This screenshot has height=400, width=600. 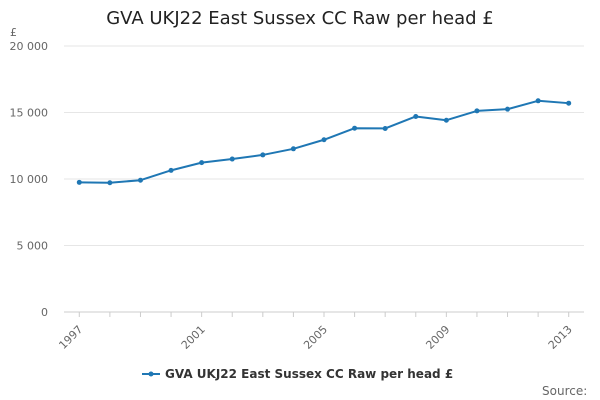 I want to click on x-tick-label: 2005, so click(x=315, y=337).